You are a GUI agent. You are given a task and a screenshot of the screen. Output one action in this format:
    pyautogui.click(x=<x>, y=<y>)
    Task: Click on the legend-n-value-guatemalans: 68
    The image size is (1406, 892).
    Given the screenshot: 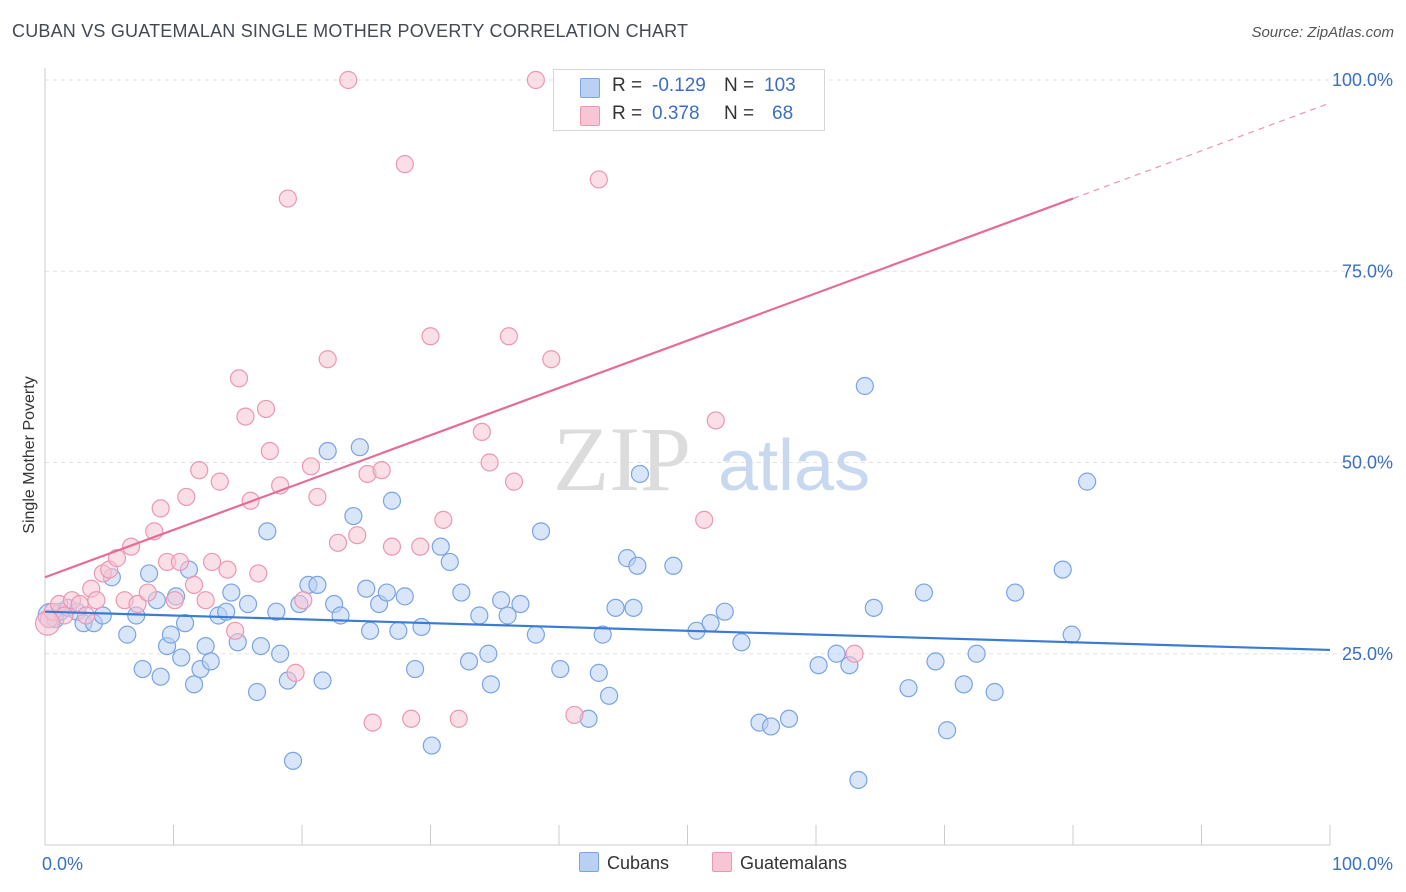 What is the action you would take?
    pyautogui.click(x=783, y=113)
    